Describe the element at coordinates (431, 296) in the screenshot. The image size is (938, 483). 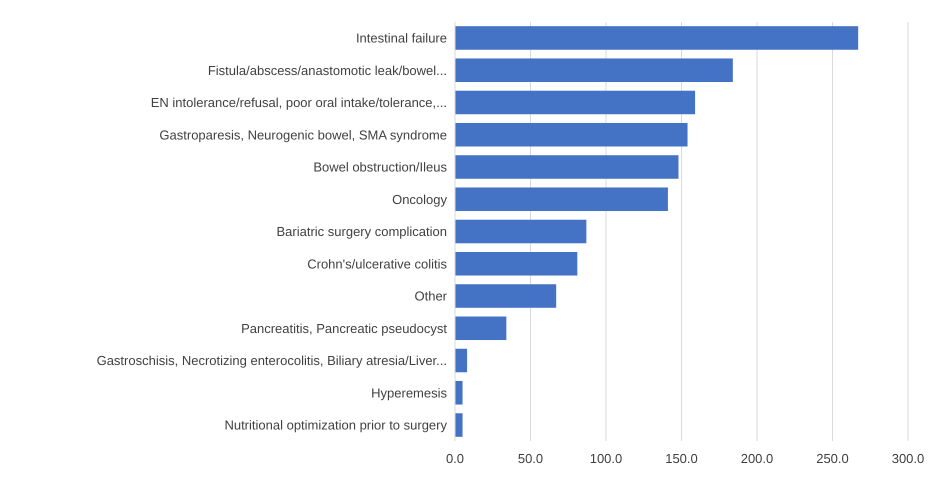
I see `y-tick-label: Other` at that location.